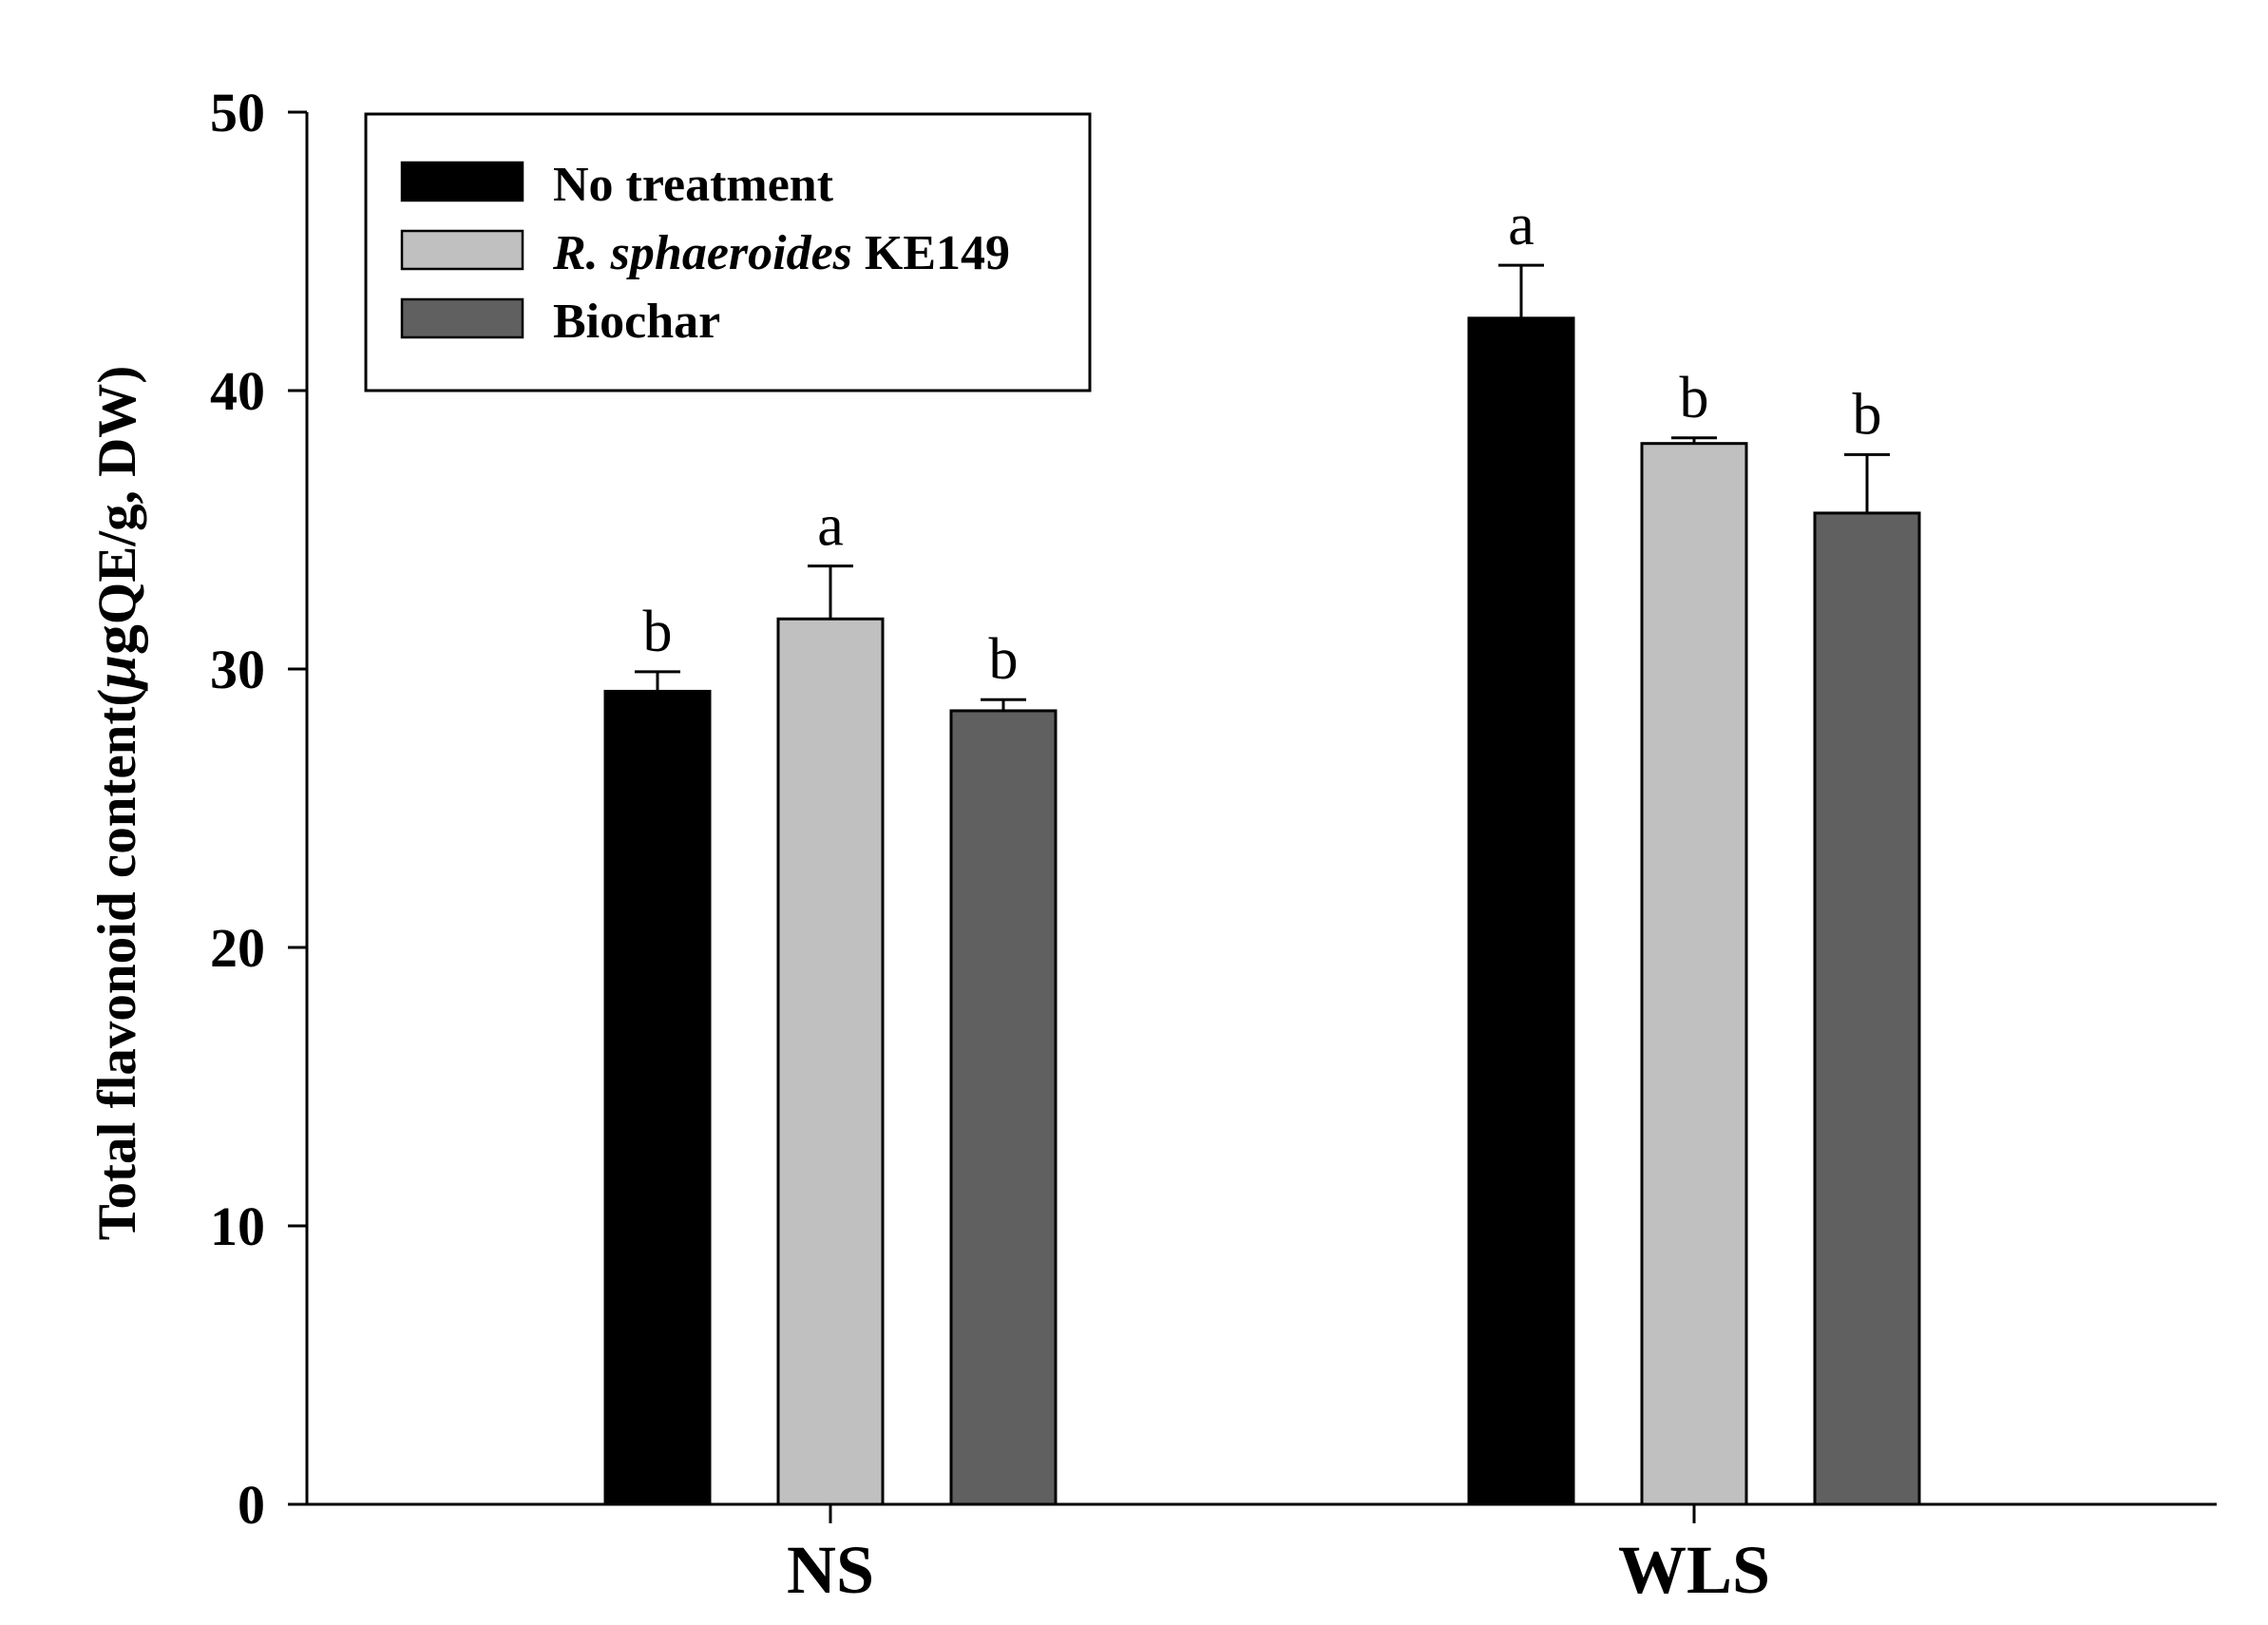 The width and height of the screenshot is (2268, 1625). What do you see at coordinates (238, 112) in the screenshot?
I see `y-tick-label: 50` at bounding box center [238, 112].